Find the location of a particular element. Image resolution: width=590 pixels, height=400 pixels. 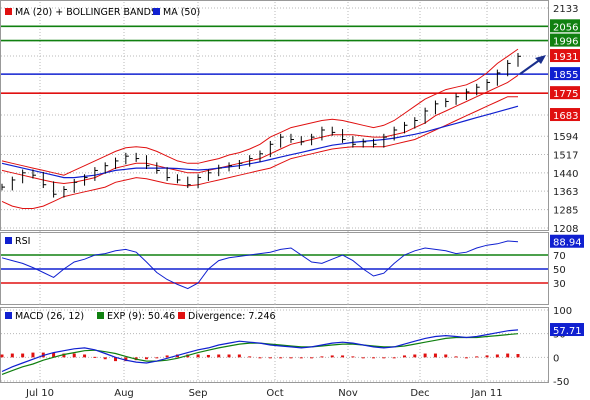

rsi-tick-label: 50 is located at coordinates (559, 270).